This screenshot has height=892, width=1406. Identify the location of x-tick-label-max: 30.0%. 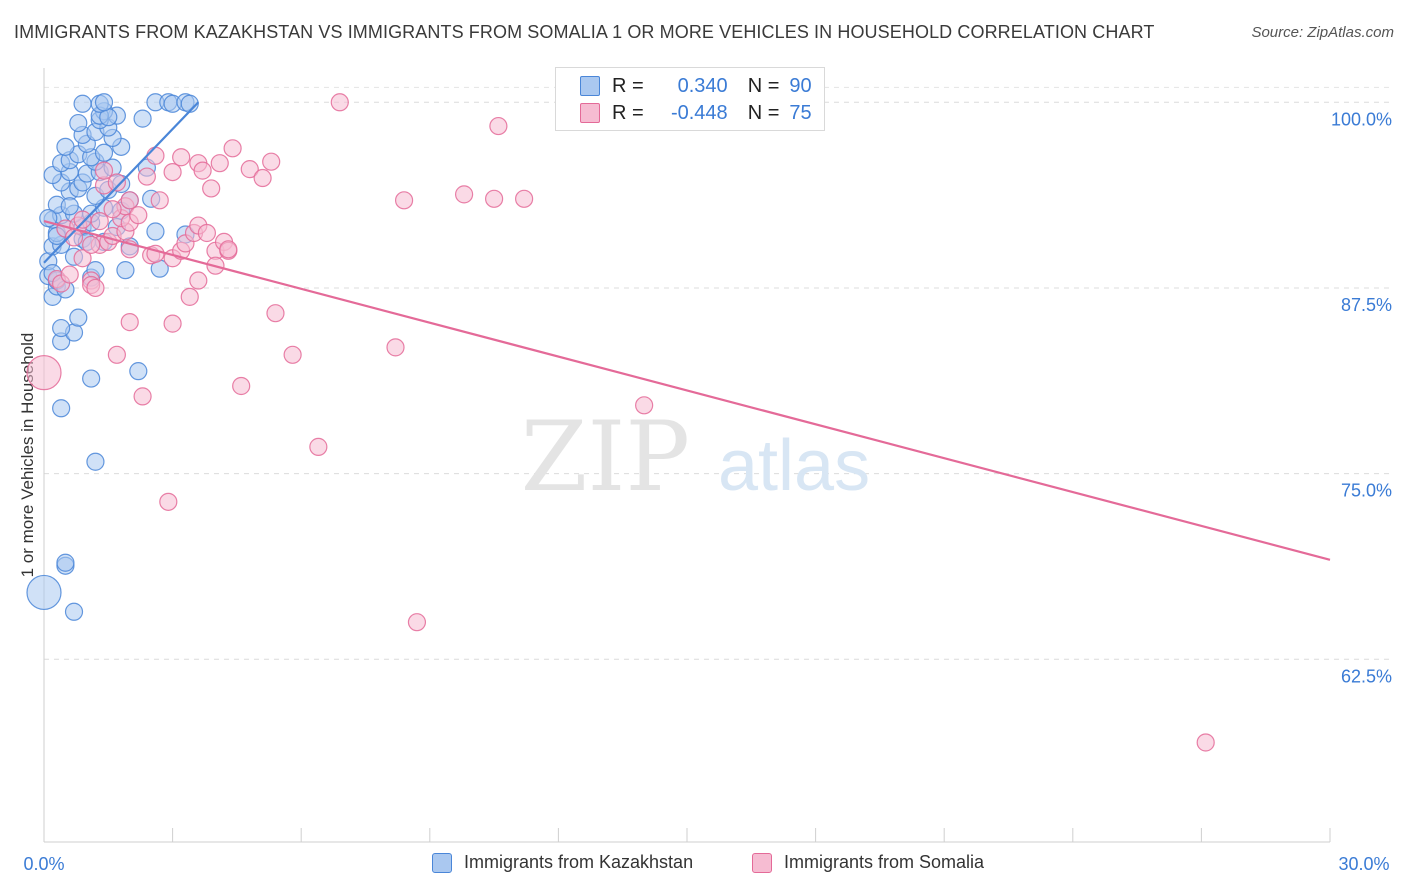
(1363, 864).